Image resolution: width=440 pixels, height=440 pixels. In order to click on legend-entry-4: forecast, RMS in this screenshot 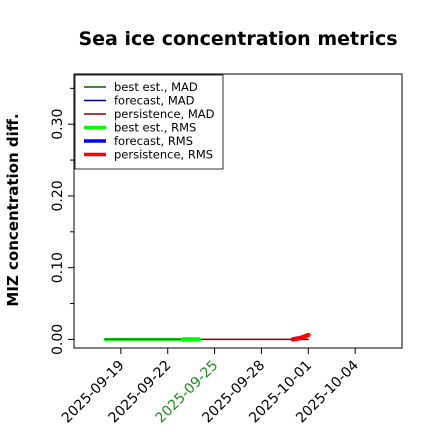, I will do `click(153, 141)`.